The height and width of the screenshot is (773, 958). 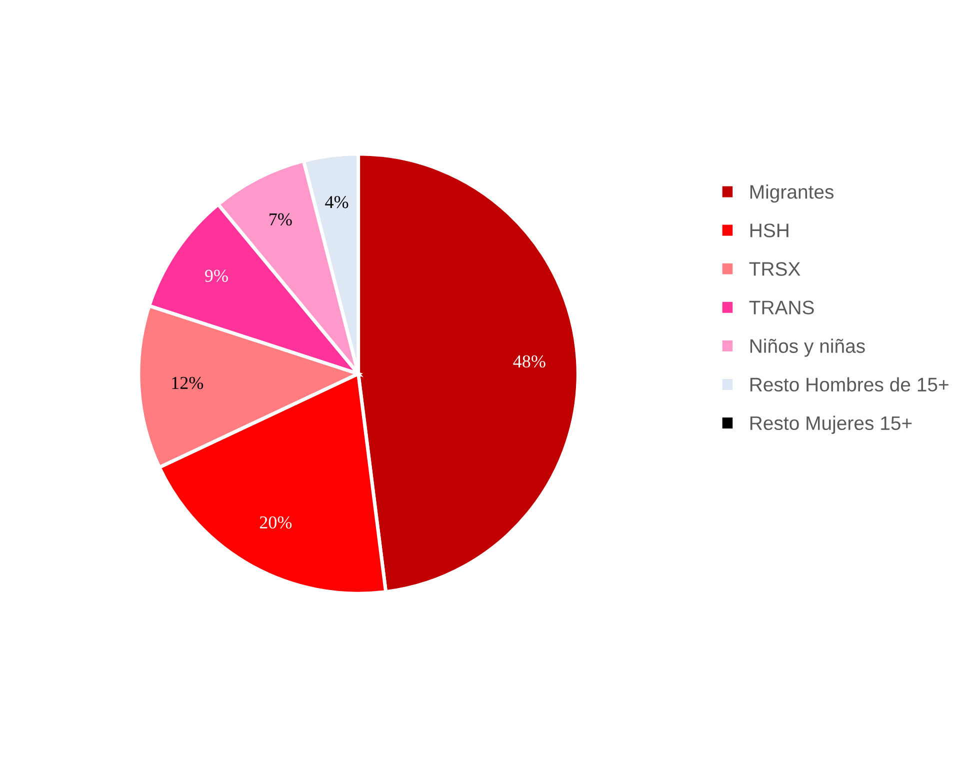 What do you see at coordinates (336, 202) in the screenshot?
I see `data-label: 4%` at bounding box center [336, 202].